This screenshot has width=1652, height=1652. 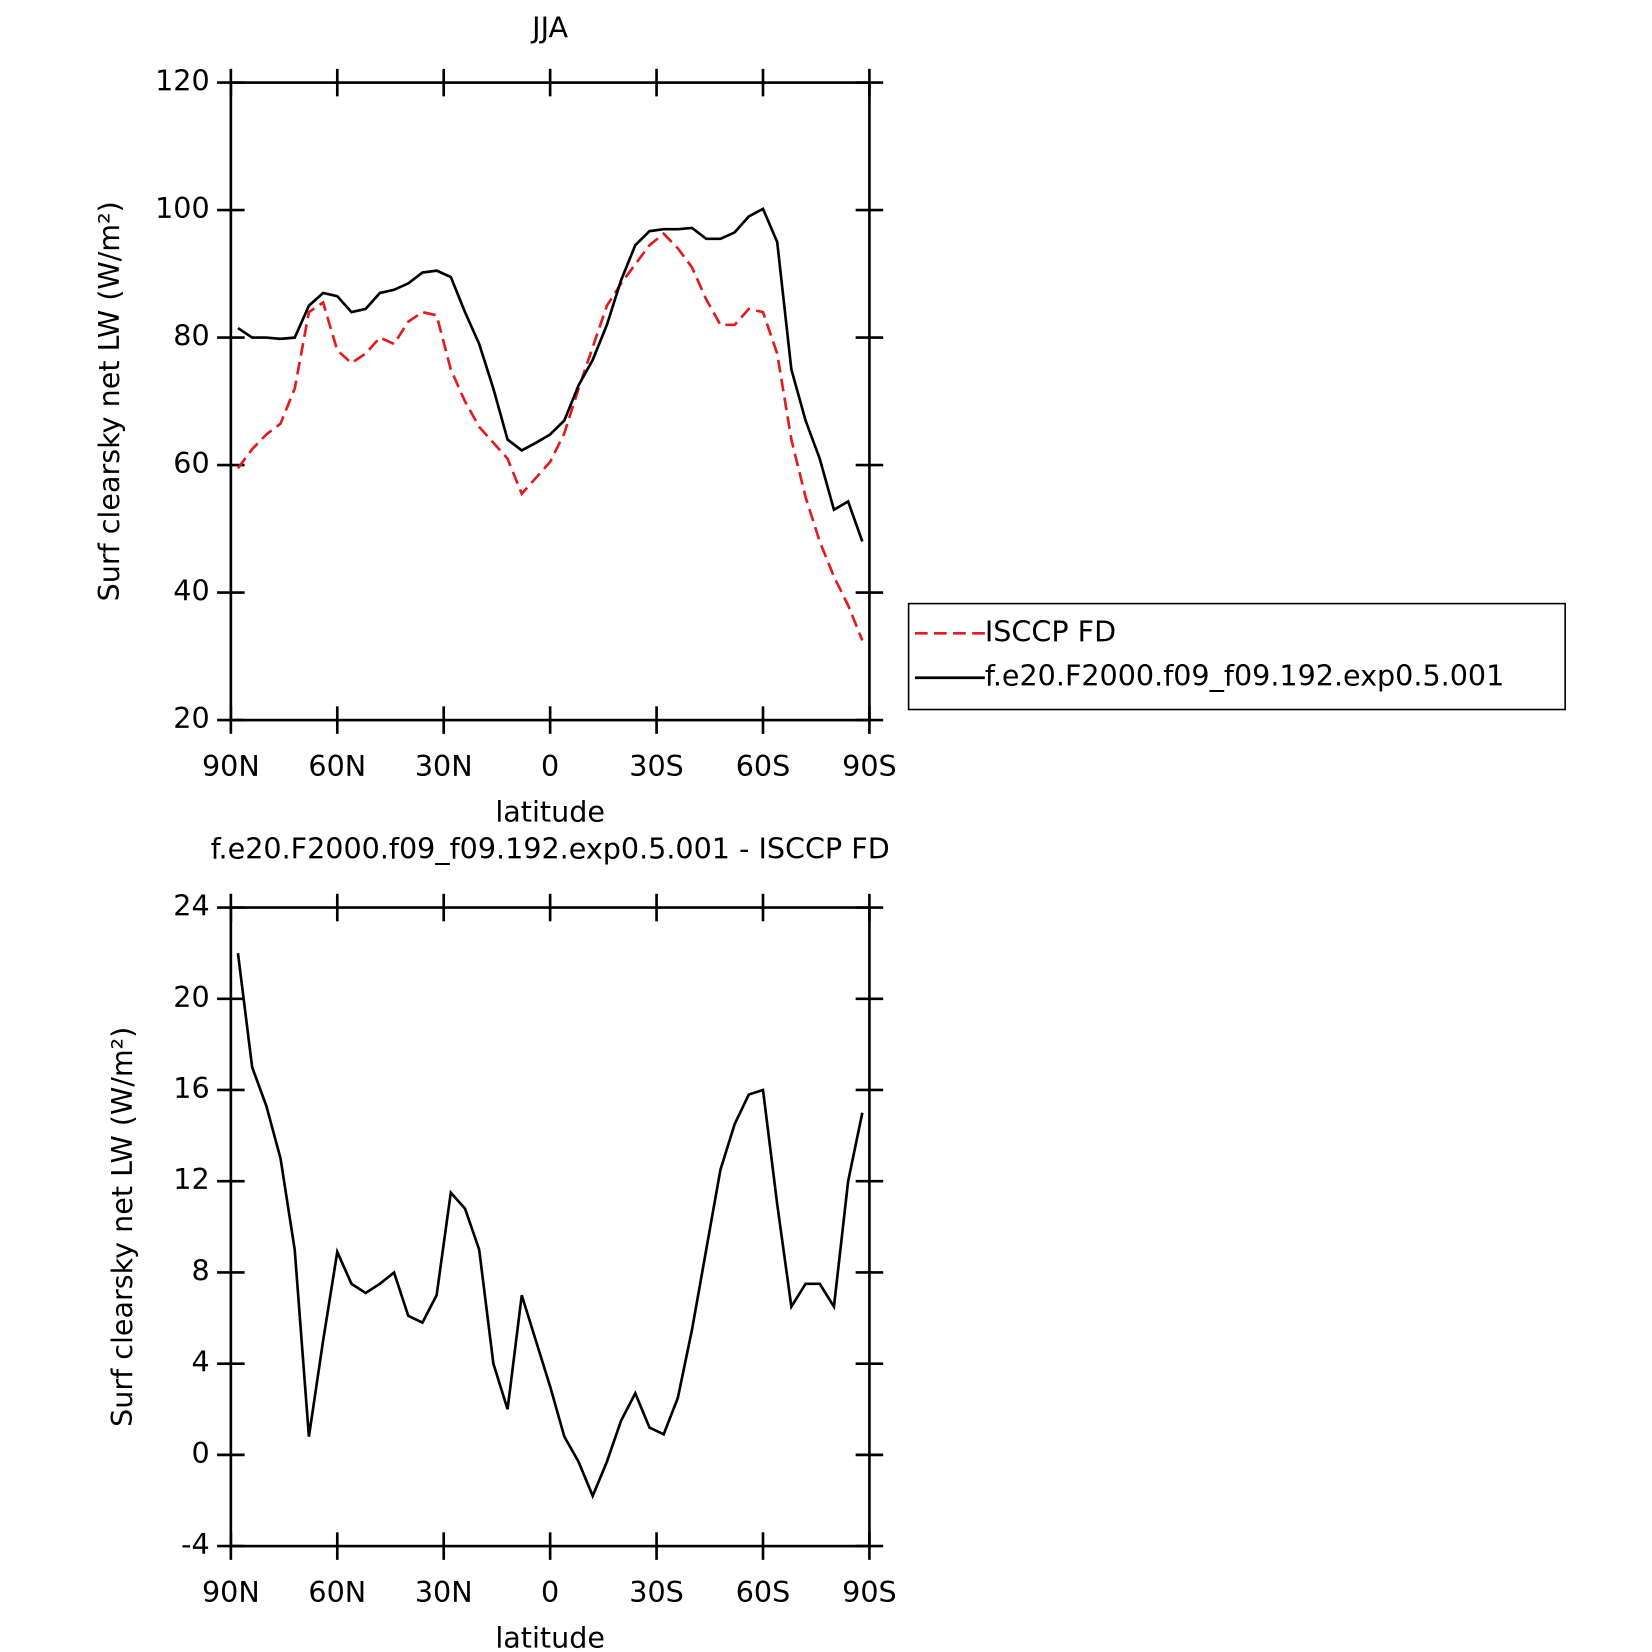 I want to click on legend-box, so click(x=1236, y=656).